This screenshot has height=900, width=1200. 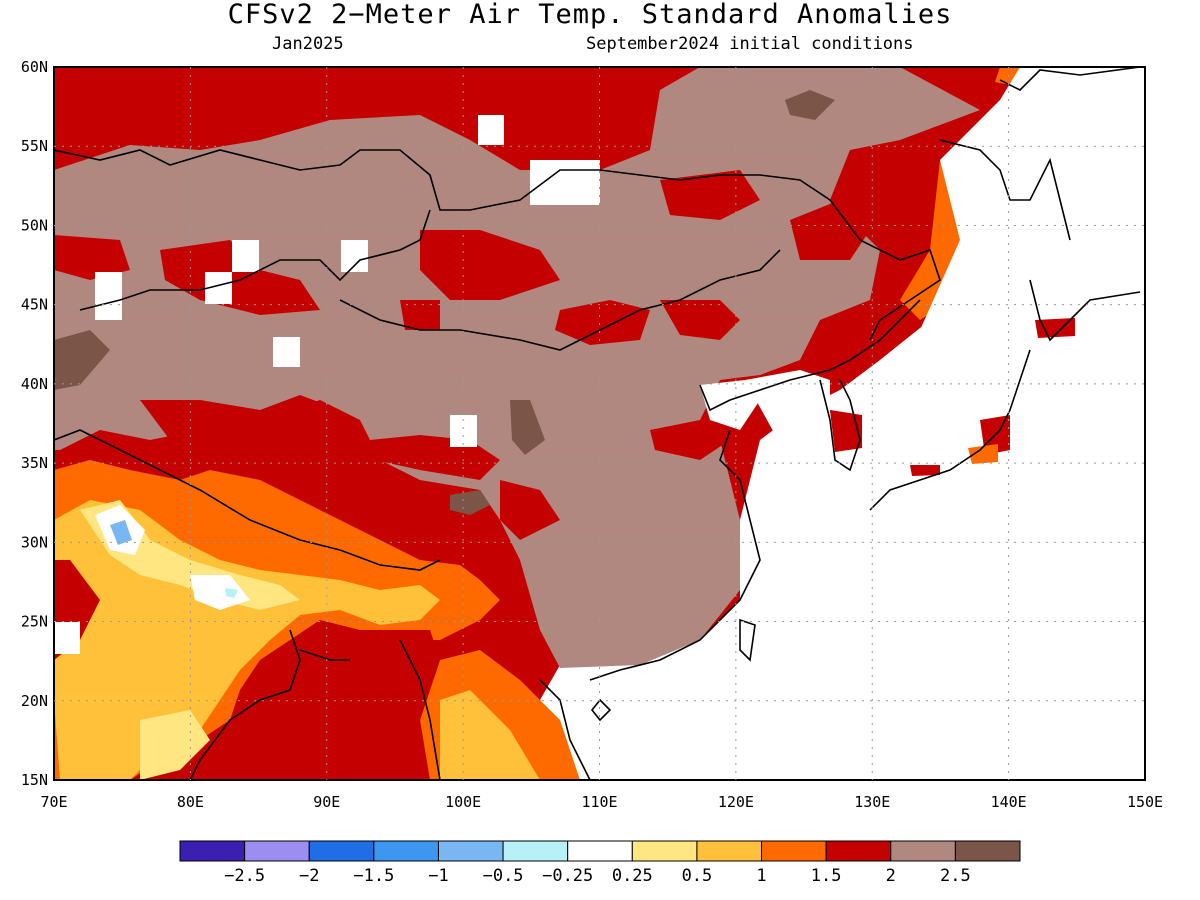 I want to click on lat-tick-label: 60N, so click(x=34, y=67).